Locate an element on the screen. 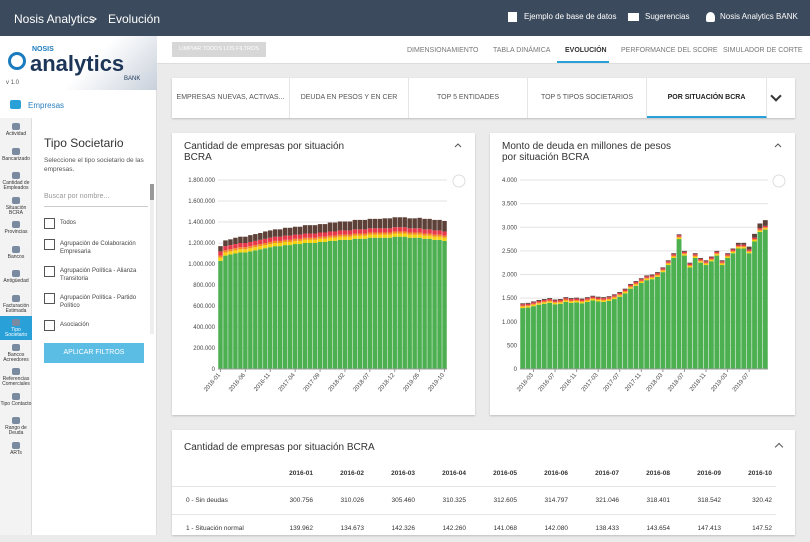 The image size is (810, 542). header-cell: 2016-01 is located at coordinates (301, 474).